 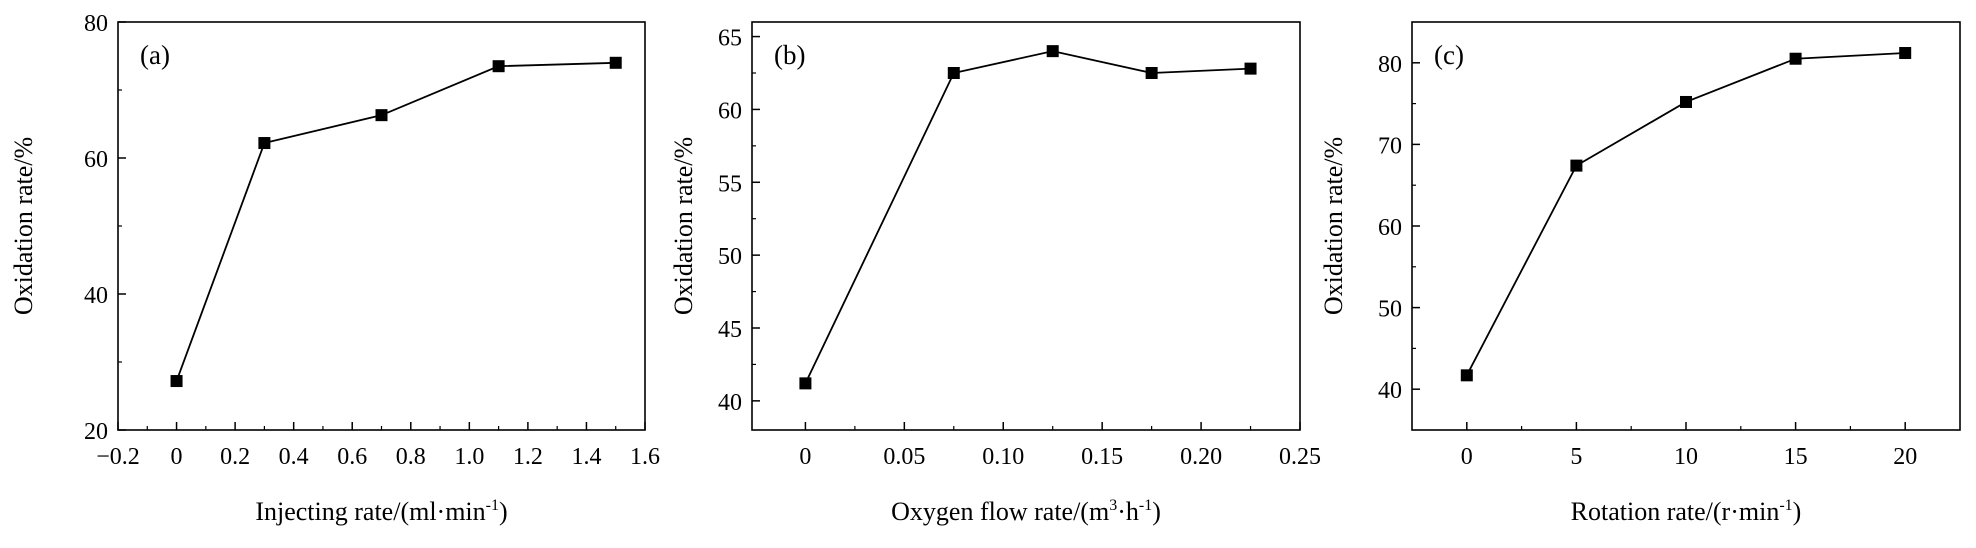 What do you see at coordinates (1686, 457) in the screenshot?
I see `x-tick-label-c: 10` at bounding box center [1686, 457].